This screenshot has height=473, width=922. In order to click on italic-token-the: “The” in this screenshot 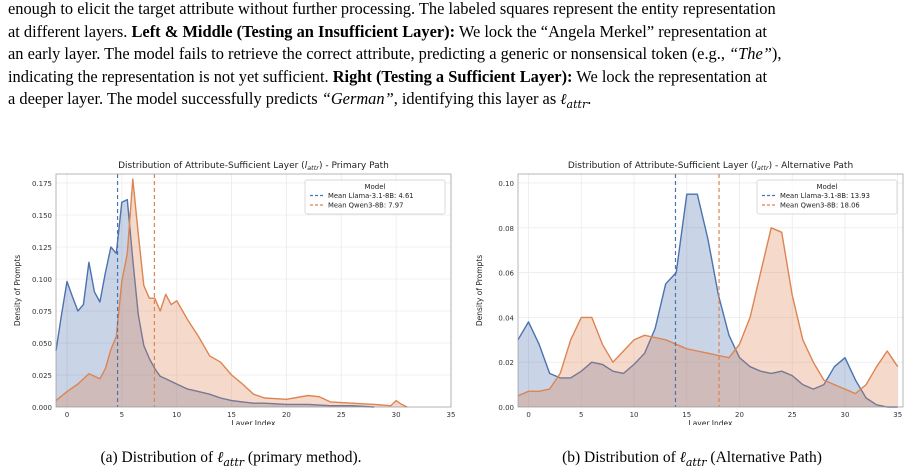, I will do `click(750, 54)`.